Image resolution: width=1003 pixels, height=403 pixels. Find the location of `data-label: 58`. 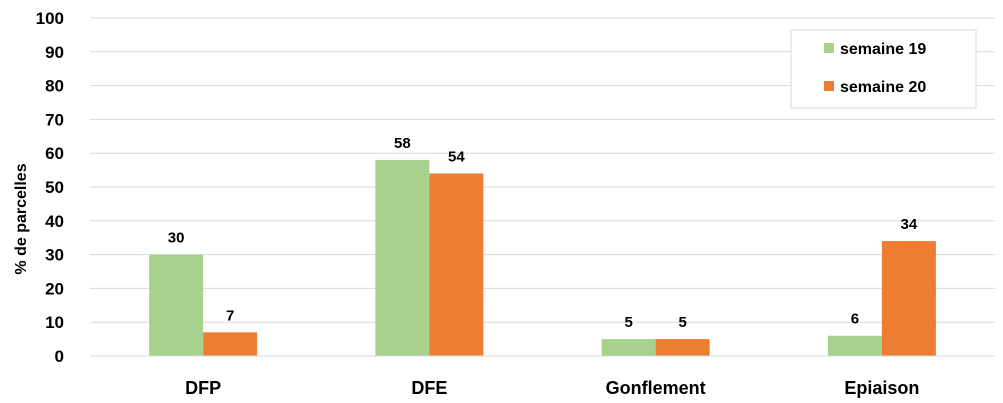

data-label: 58 is located at coordinates (402, 143).